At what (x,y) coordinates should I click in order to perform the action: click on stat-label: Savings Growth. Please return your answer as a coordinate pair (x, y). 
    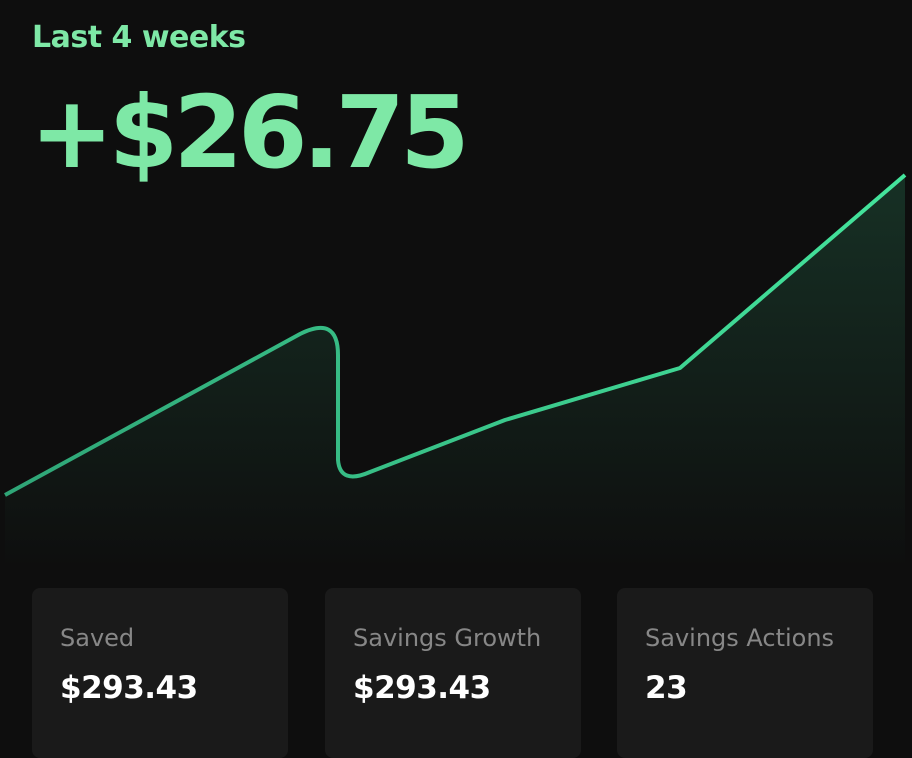
    Looking at the image, I should click on (447, 638).